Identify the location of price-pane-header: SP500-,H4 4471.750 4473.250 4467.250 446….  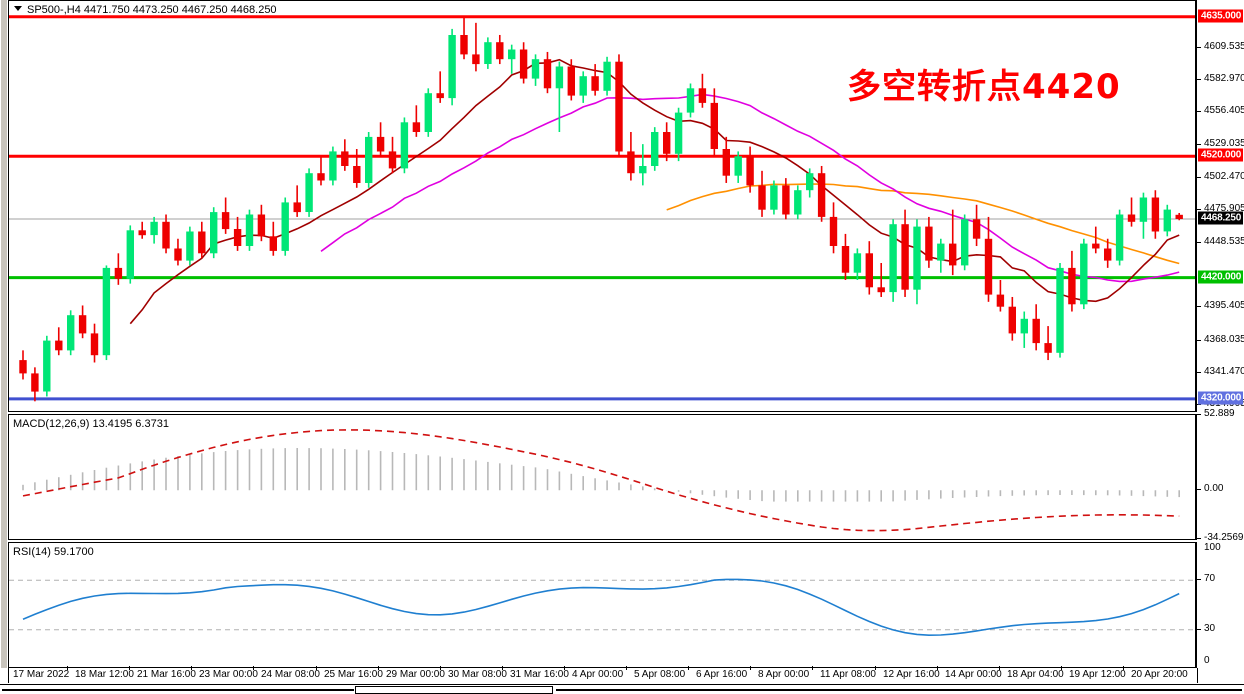
(145, 10).